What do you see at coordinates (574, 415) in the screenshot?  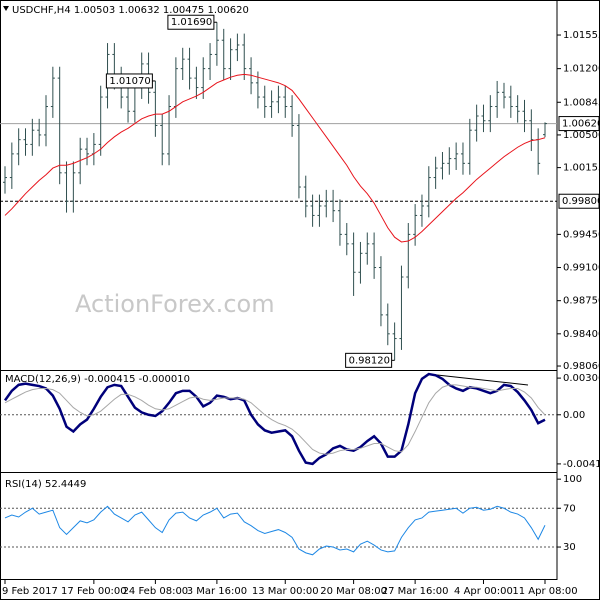 I see `y-tick-label: 0.00` at bounding box center [574, 415].